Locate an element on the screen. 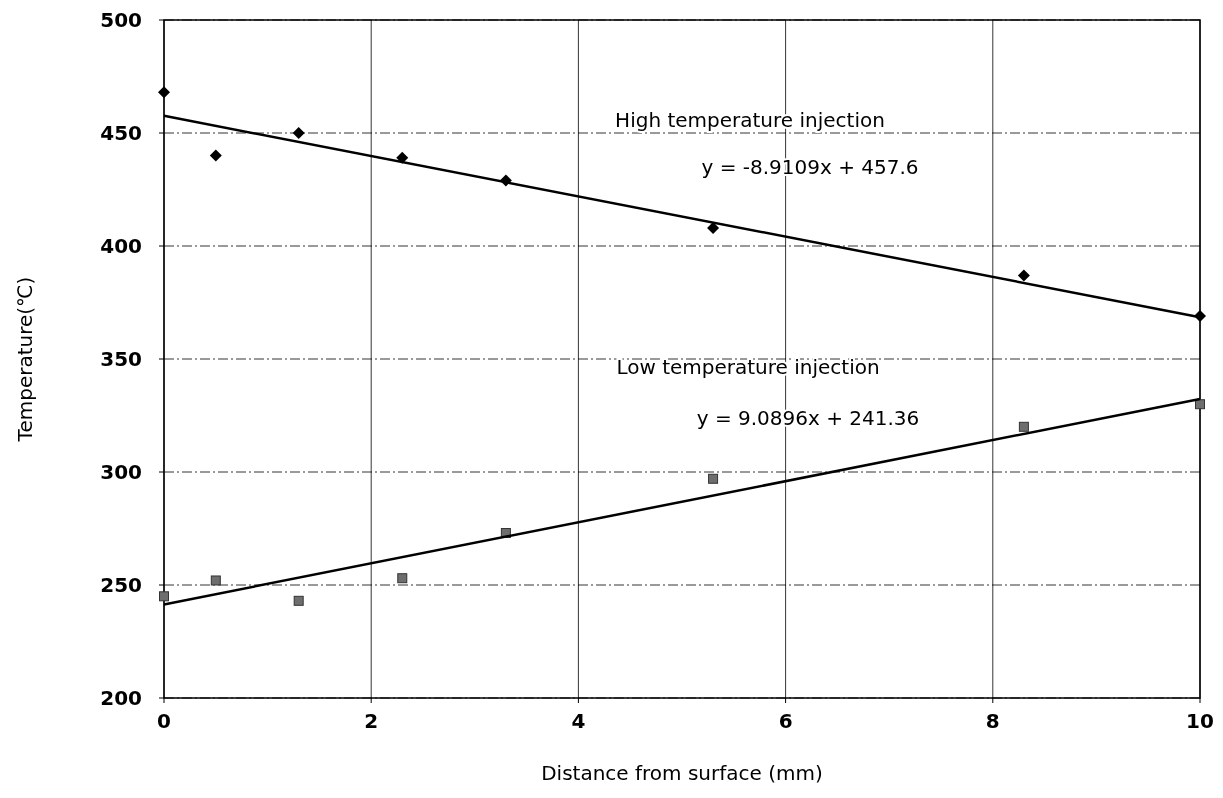 The height and width of the screenshot is (798, 1223). y-tick-label: 350 is located at coordinates (121, 359).